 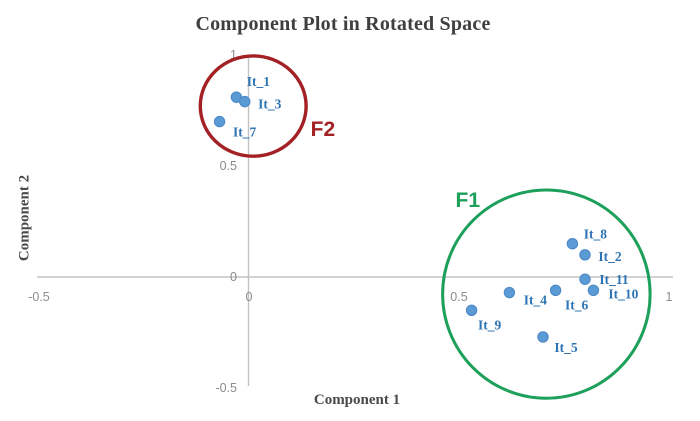 I want to click on cluster-label: F2, so click(x=323, y=129).